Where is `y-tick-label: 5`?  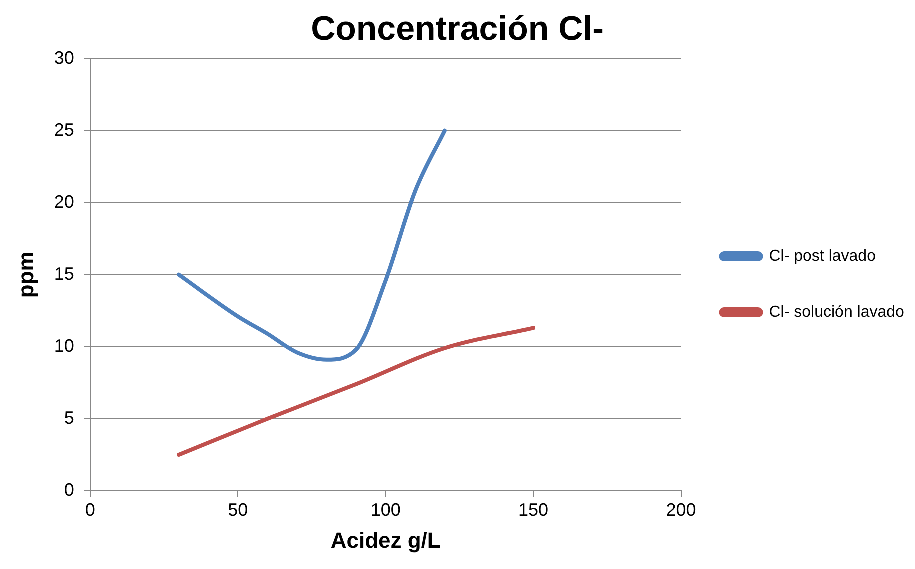 y-tick-label: 5 is located at coordinates (69, 418).